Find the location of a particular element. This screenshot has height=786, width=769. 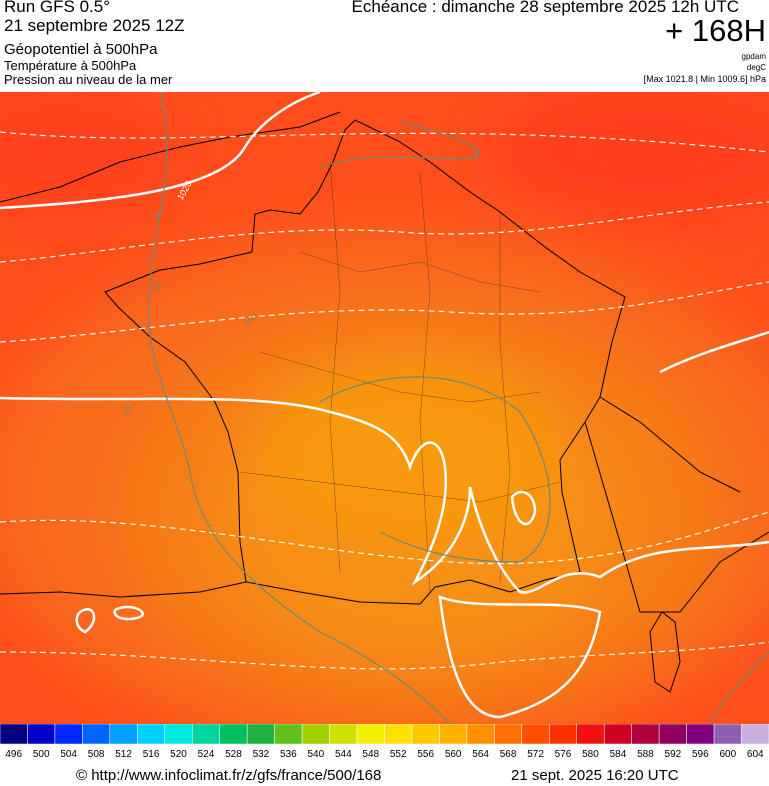

pressure-range: [Max 1021.8 | Min 1009.6] hPa is located at coordinates (704, 79).